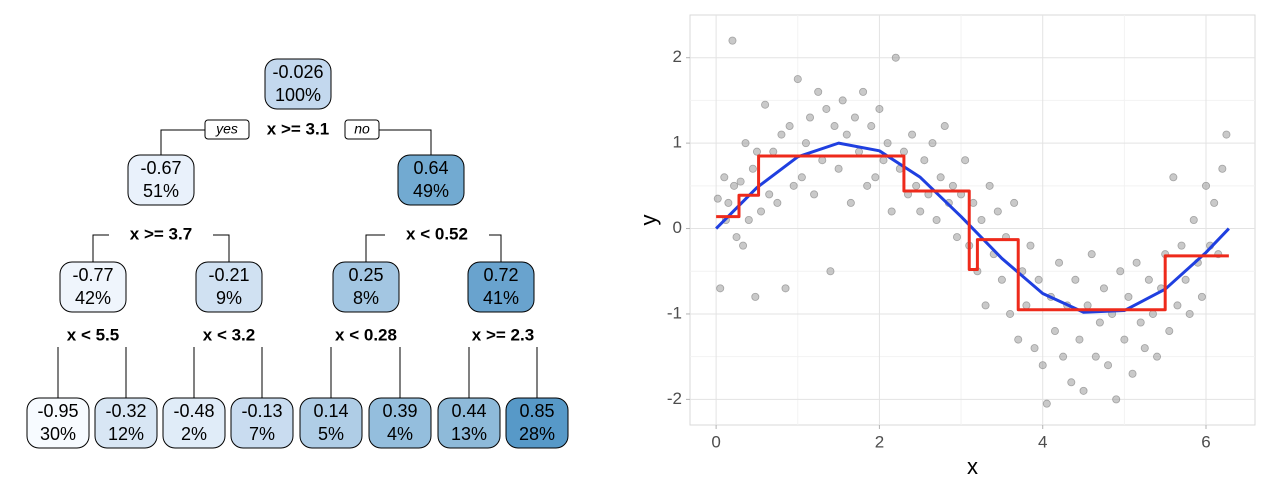 The image size is (1267, 491). I want to click on node-percent: 13%, so click(469, 434).